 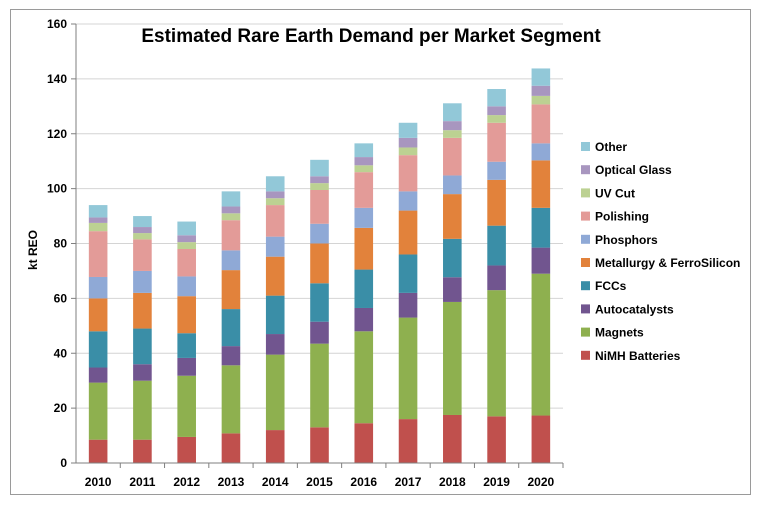 What do you see at coordinates (619, 333) in the screenshot?
I see `legend-label: Magnets` at bounding box center [619, 333].